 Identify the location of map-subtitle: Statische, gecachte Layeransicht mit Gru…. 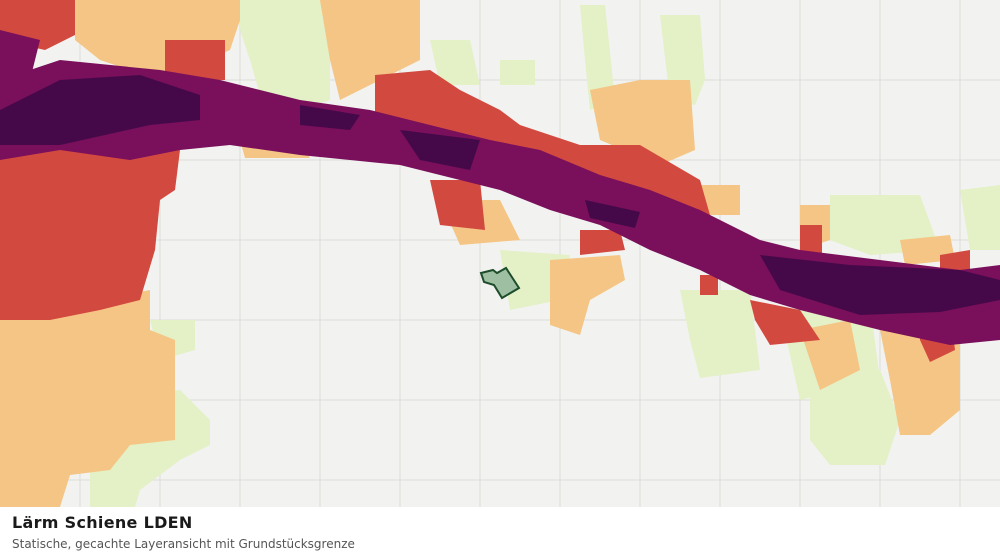
(183, 544).